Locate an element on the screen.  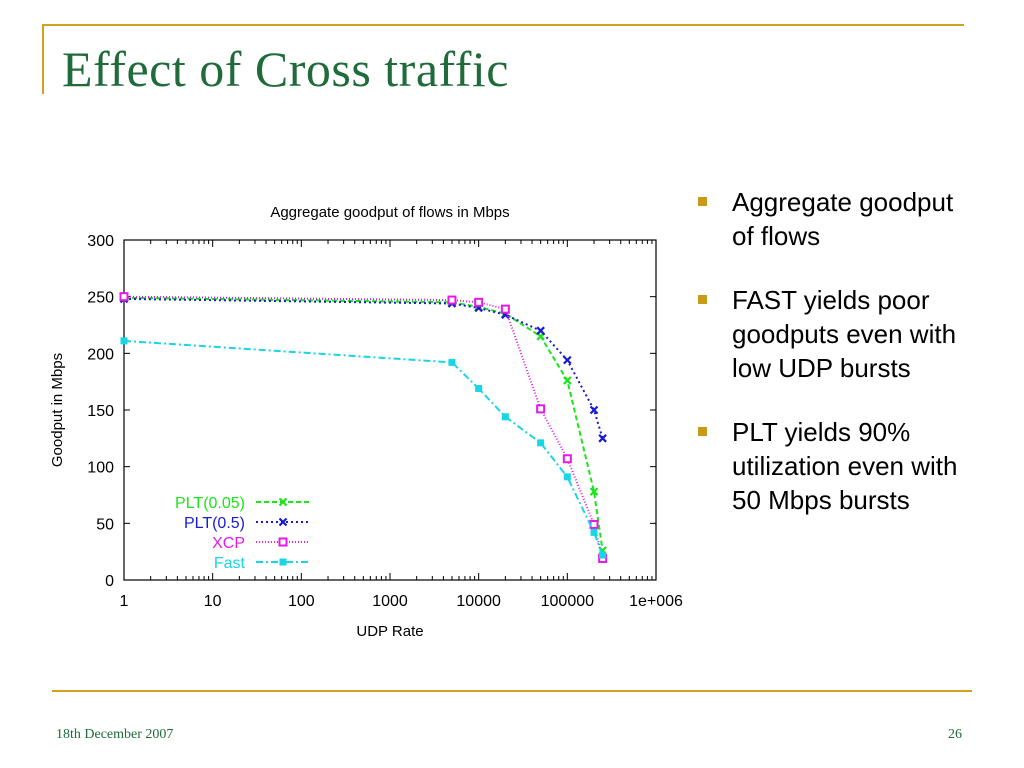
page-number: 26 is located at coordinates (955, 734).